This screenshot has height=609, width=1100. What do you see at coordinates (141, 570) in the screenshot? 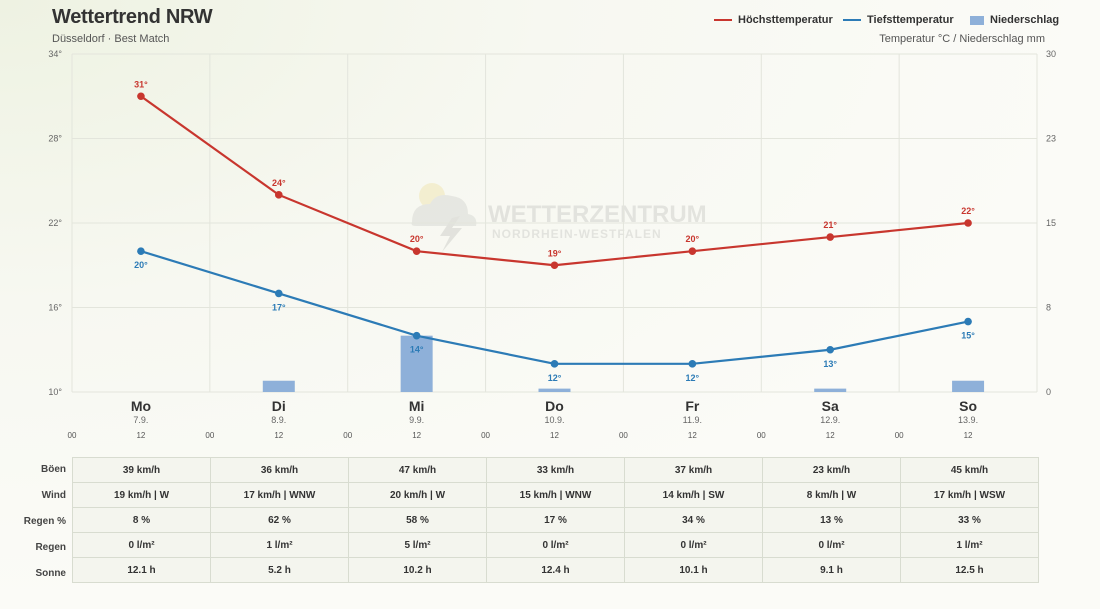
I see `table-cell: 12.1 h` at bounding box center [141, 570].